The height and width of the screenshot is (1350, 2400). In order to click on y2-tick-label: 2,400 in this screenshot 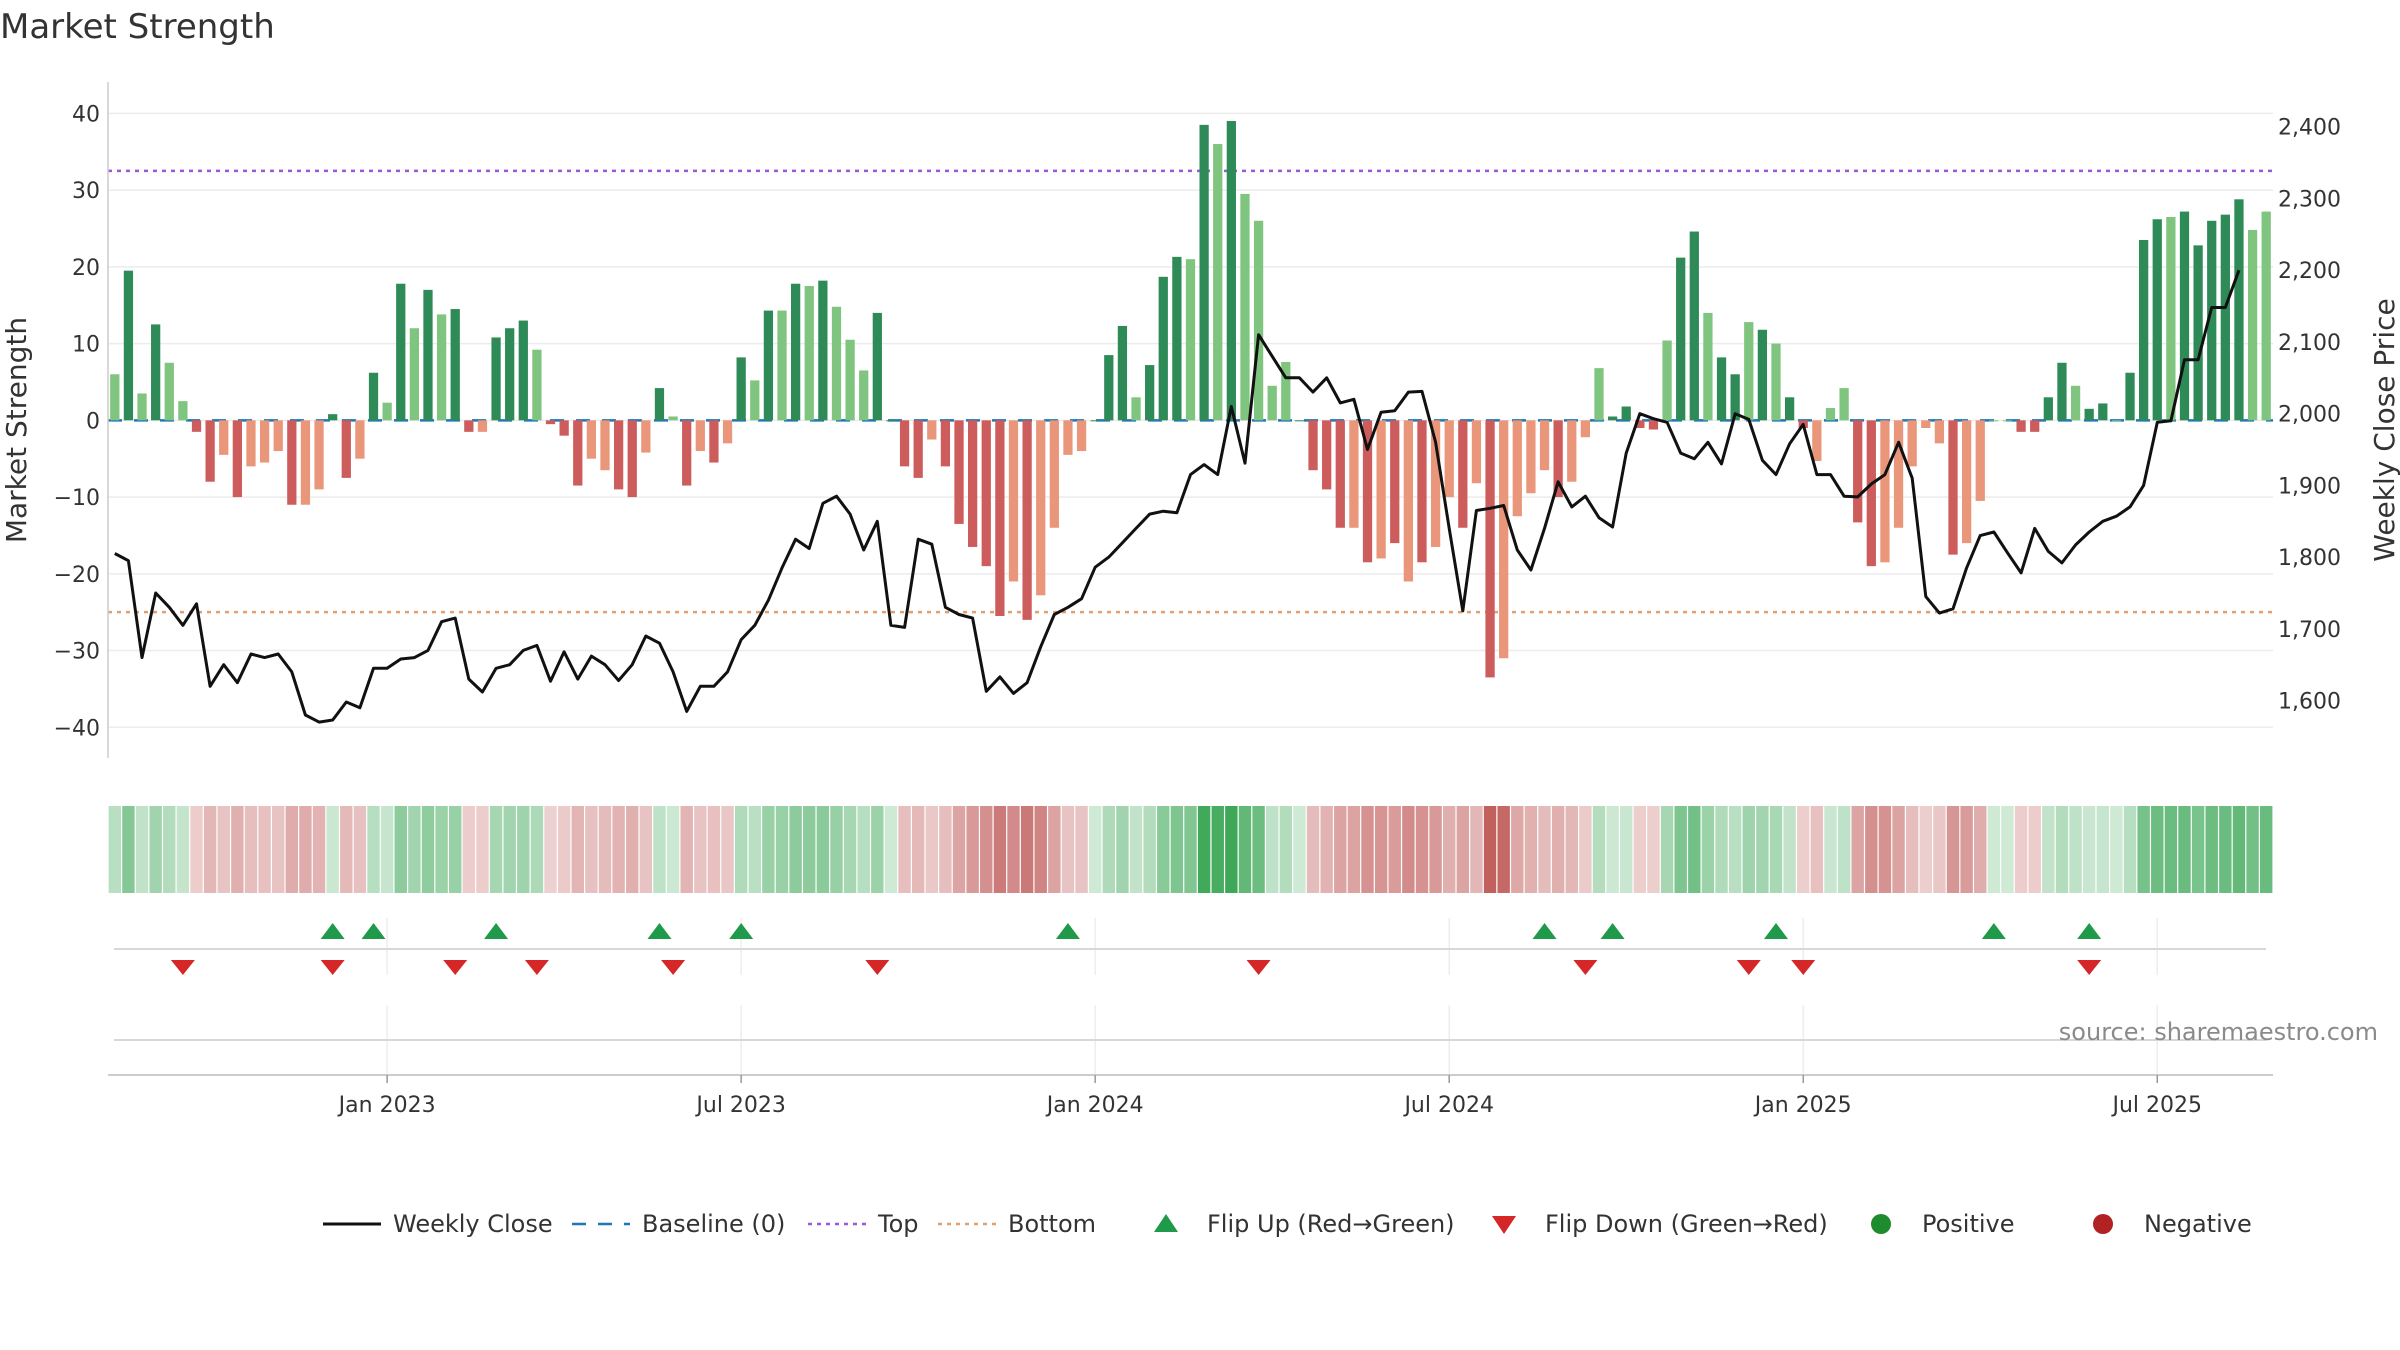, I will do `click(2309, 128)`.